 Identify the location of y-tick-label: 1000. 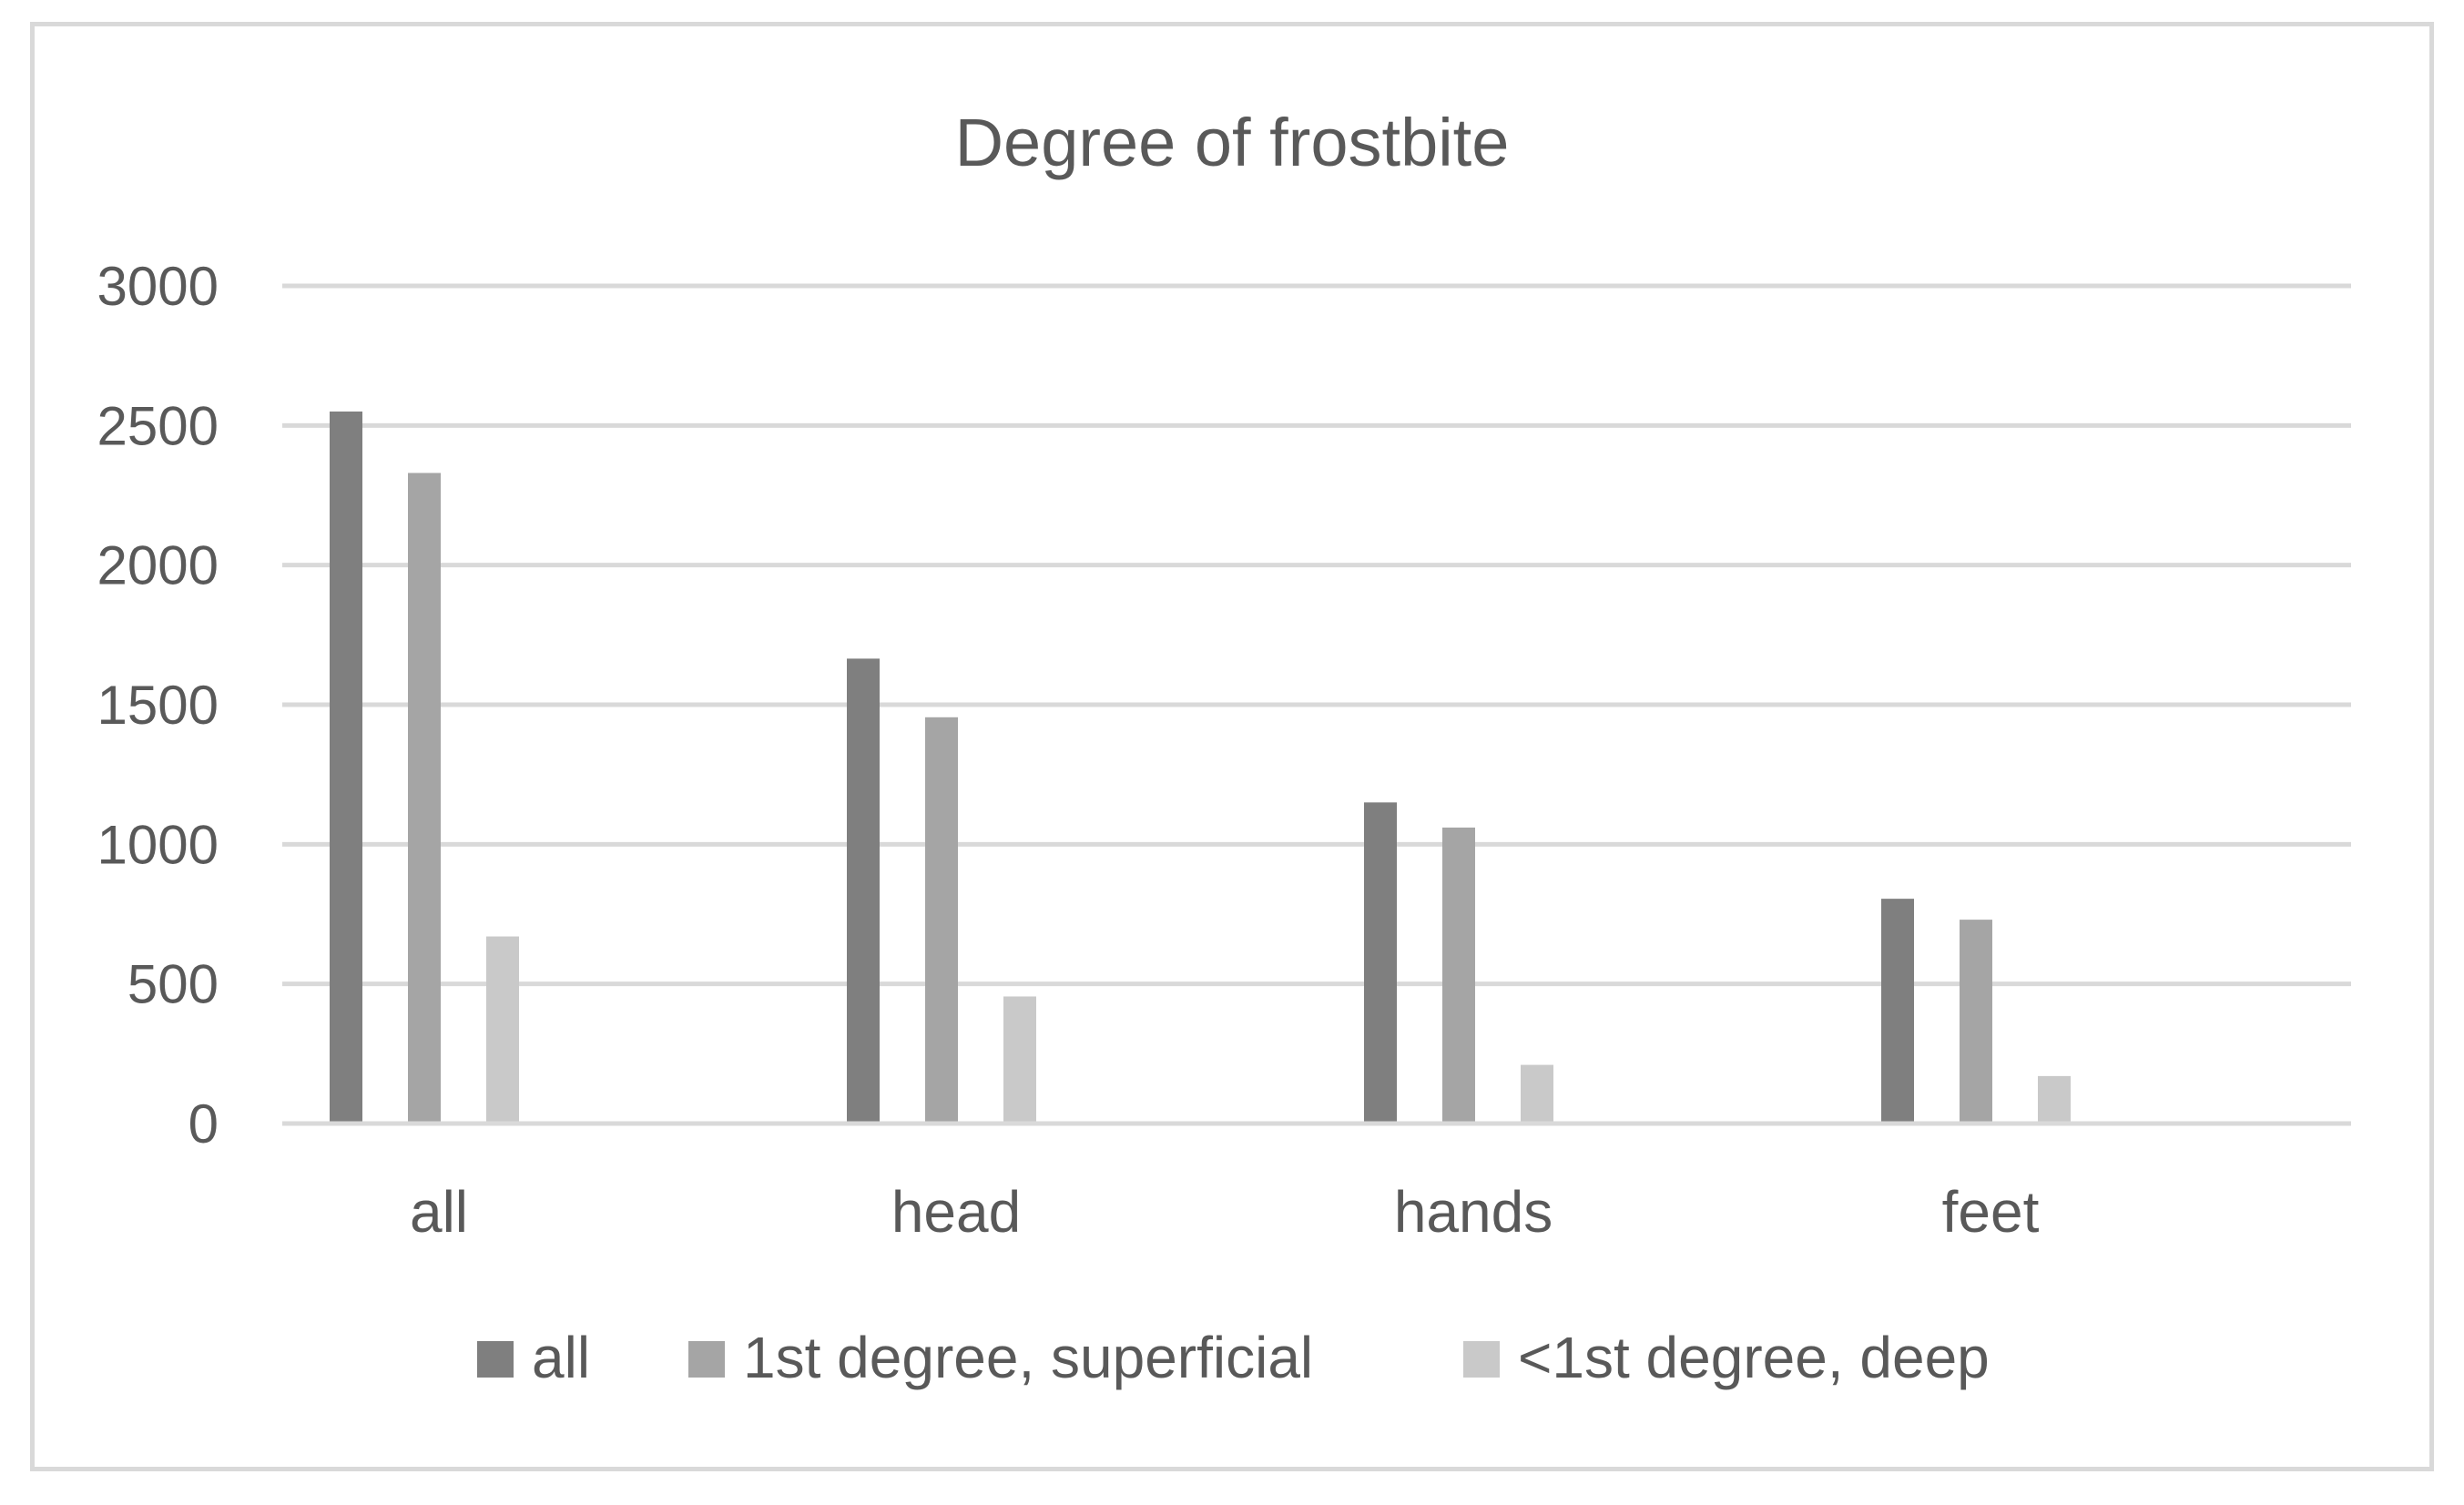
(158, 844).